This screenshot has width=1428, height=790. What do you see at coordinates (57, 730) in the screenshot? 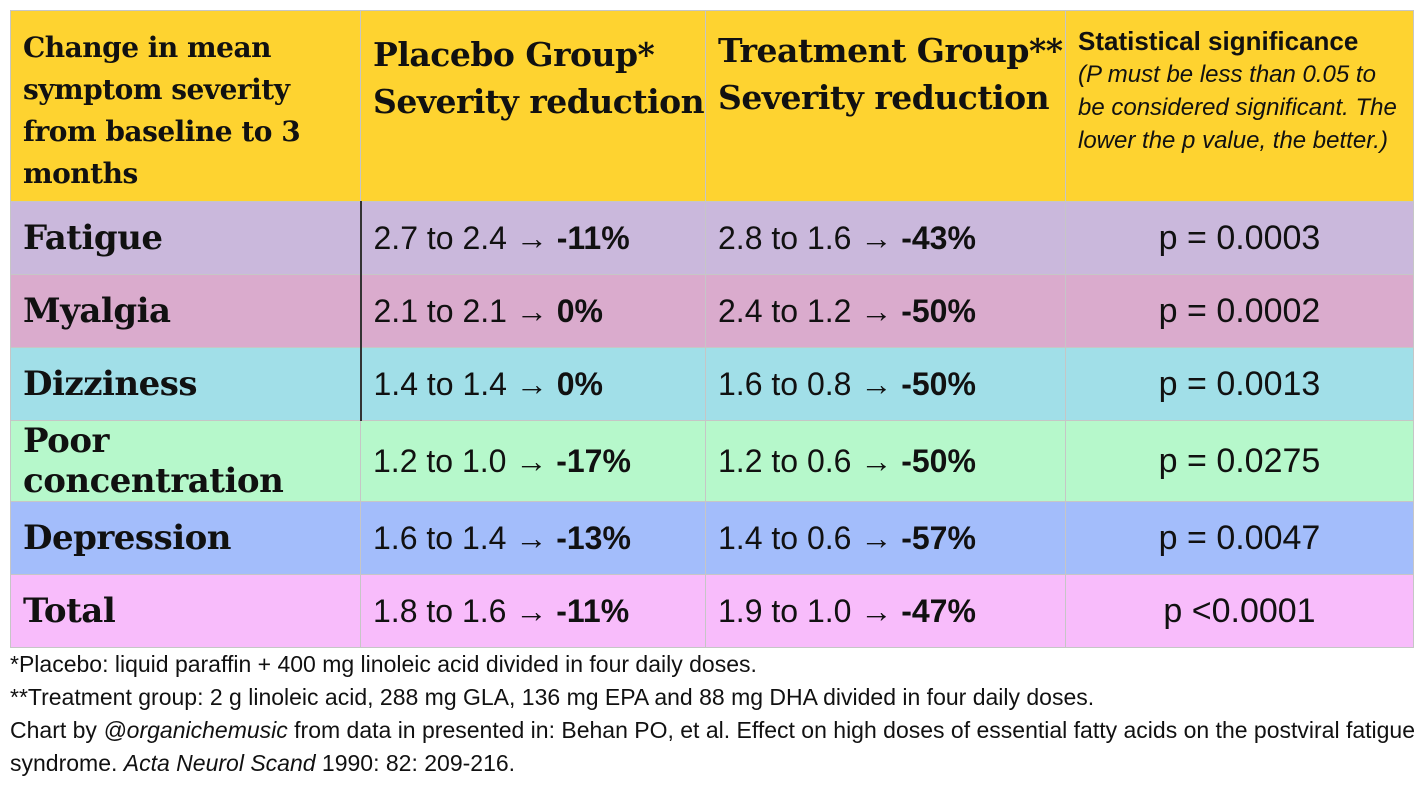
I see `credit-prefix: Chart by` at bounding box center [57, 730].